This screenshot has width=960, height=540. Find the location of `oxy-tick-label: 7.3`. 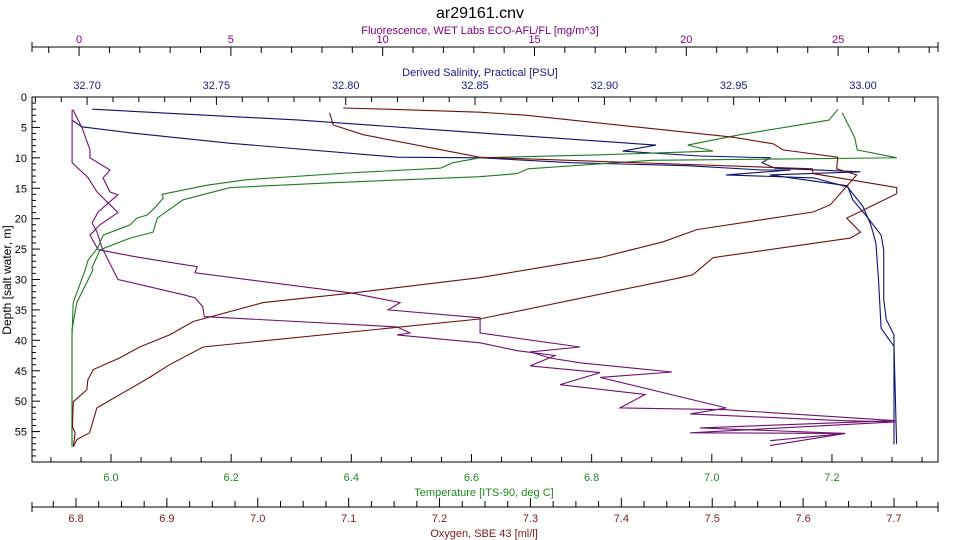

oxy-tick-label: 7.3 is located at coordinates (530, 519).